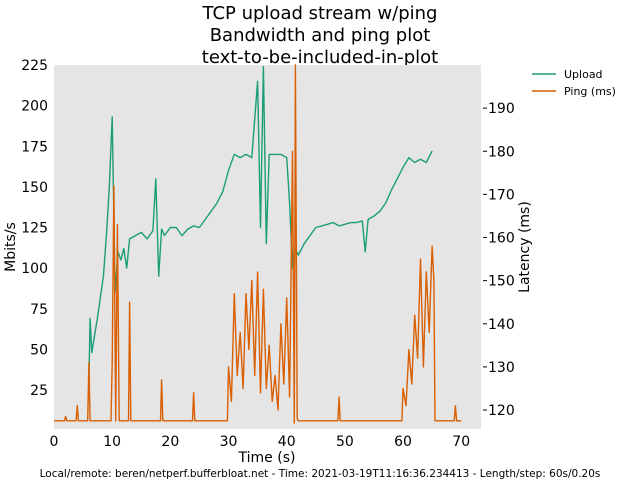  Describe the element at coordinates (501, 325) in the screenshot. I see `y-right-tick-label: 140` at that location.